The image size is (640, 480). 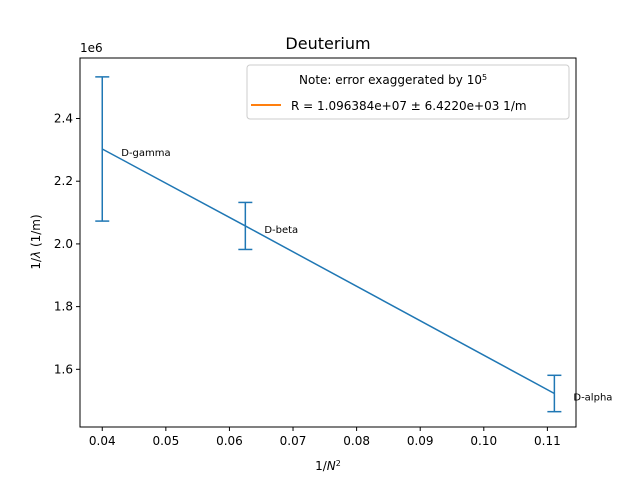 What do you see at coordinates (281, 230) in the screenshot?
I see `point-label: D-beta` at bounding box center [281, 230].